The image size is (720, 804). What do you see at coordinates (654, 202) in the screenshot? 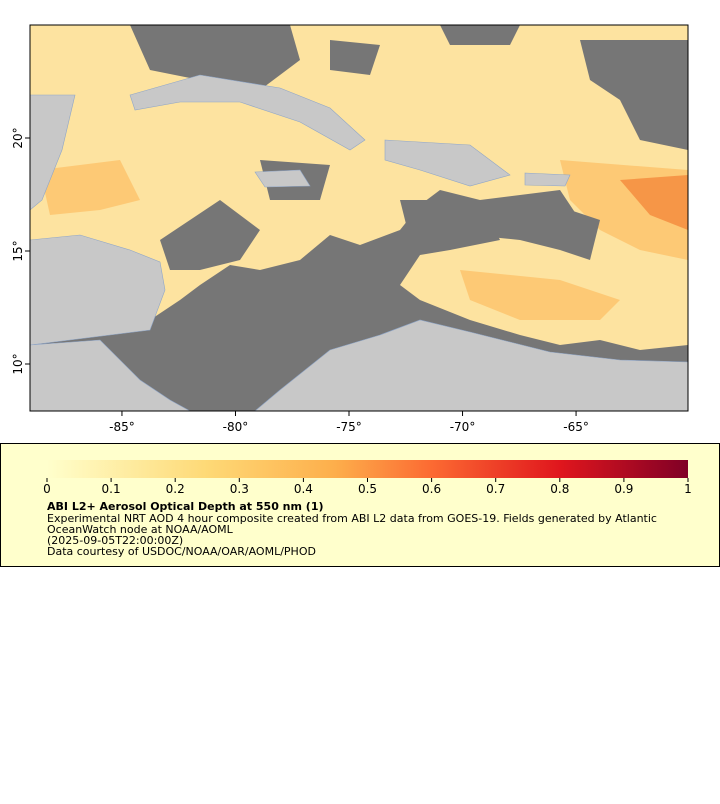
I see `aerosol-peak` at bounding box center [654, 202].